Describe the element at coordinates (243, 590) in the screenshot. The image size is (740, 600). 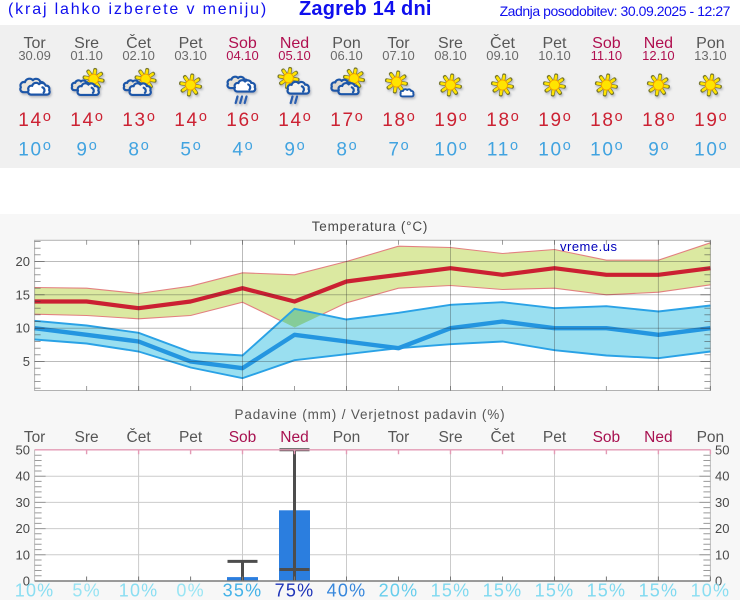
I see `svg-text: 35%` at that location.